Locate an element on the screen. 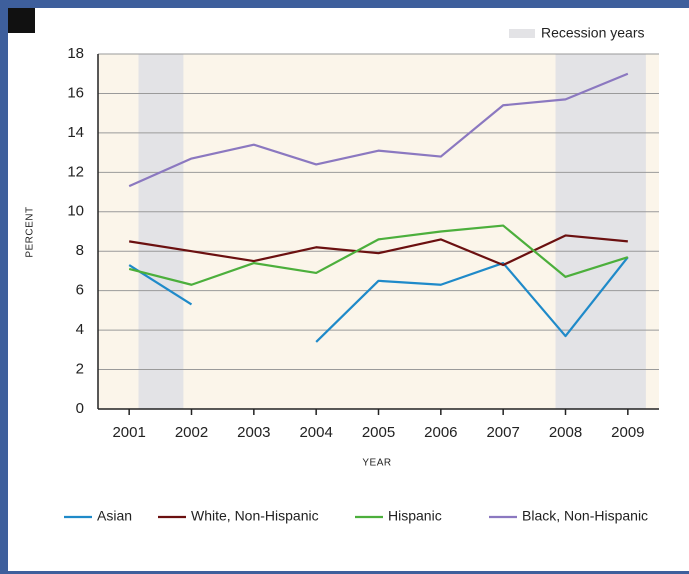 Image resolution: width=689 pixels, height=574 pixels. y-tick-label: 10 is located at coordinates (75, 211).